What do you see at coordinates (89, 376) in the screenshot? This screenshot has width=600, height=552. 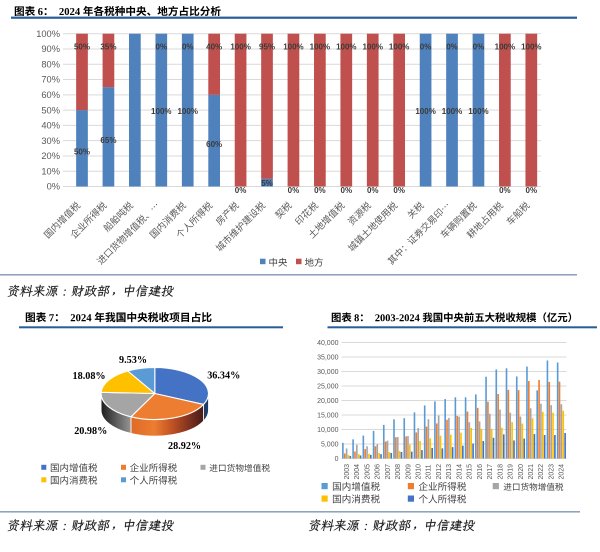 I see `svg-text: 18.08%` at bounding box center [89, 376].